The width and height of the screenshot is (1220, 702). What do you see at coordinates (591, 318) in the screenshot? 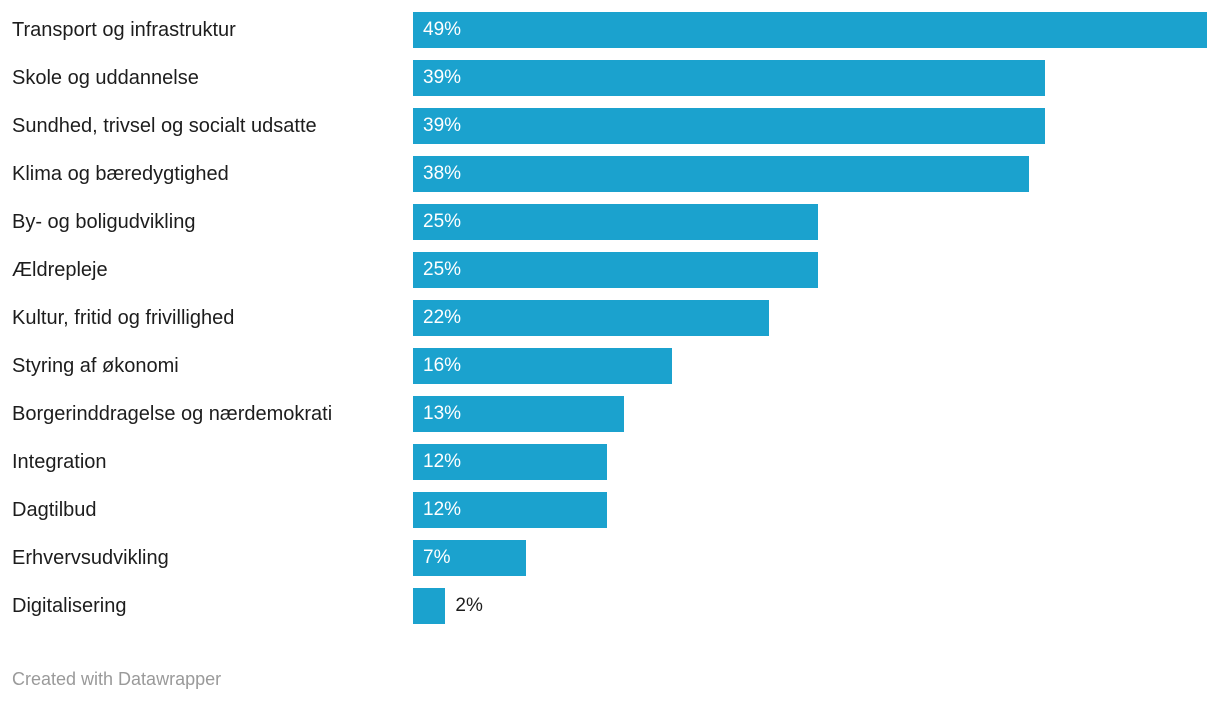
I see `bar: 22%` at bounding box center [591, 318].